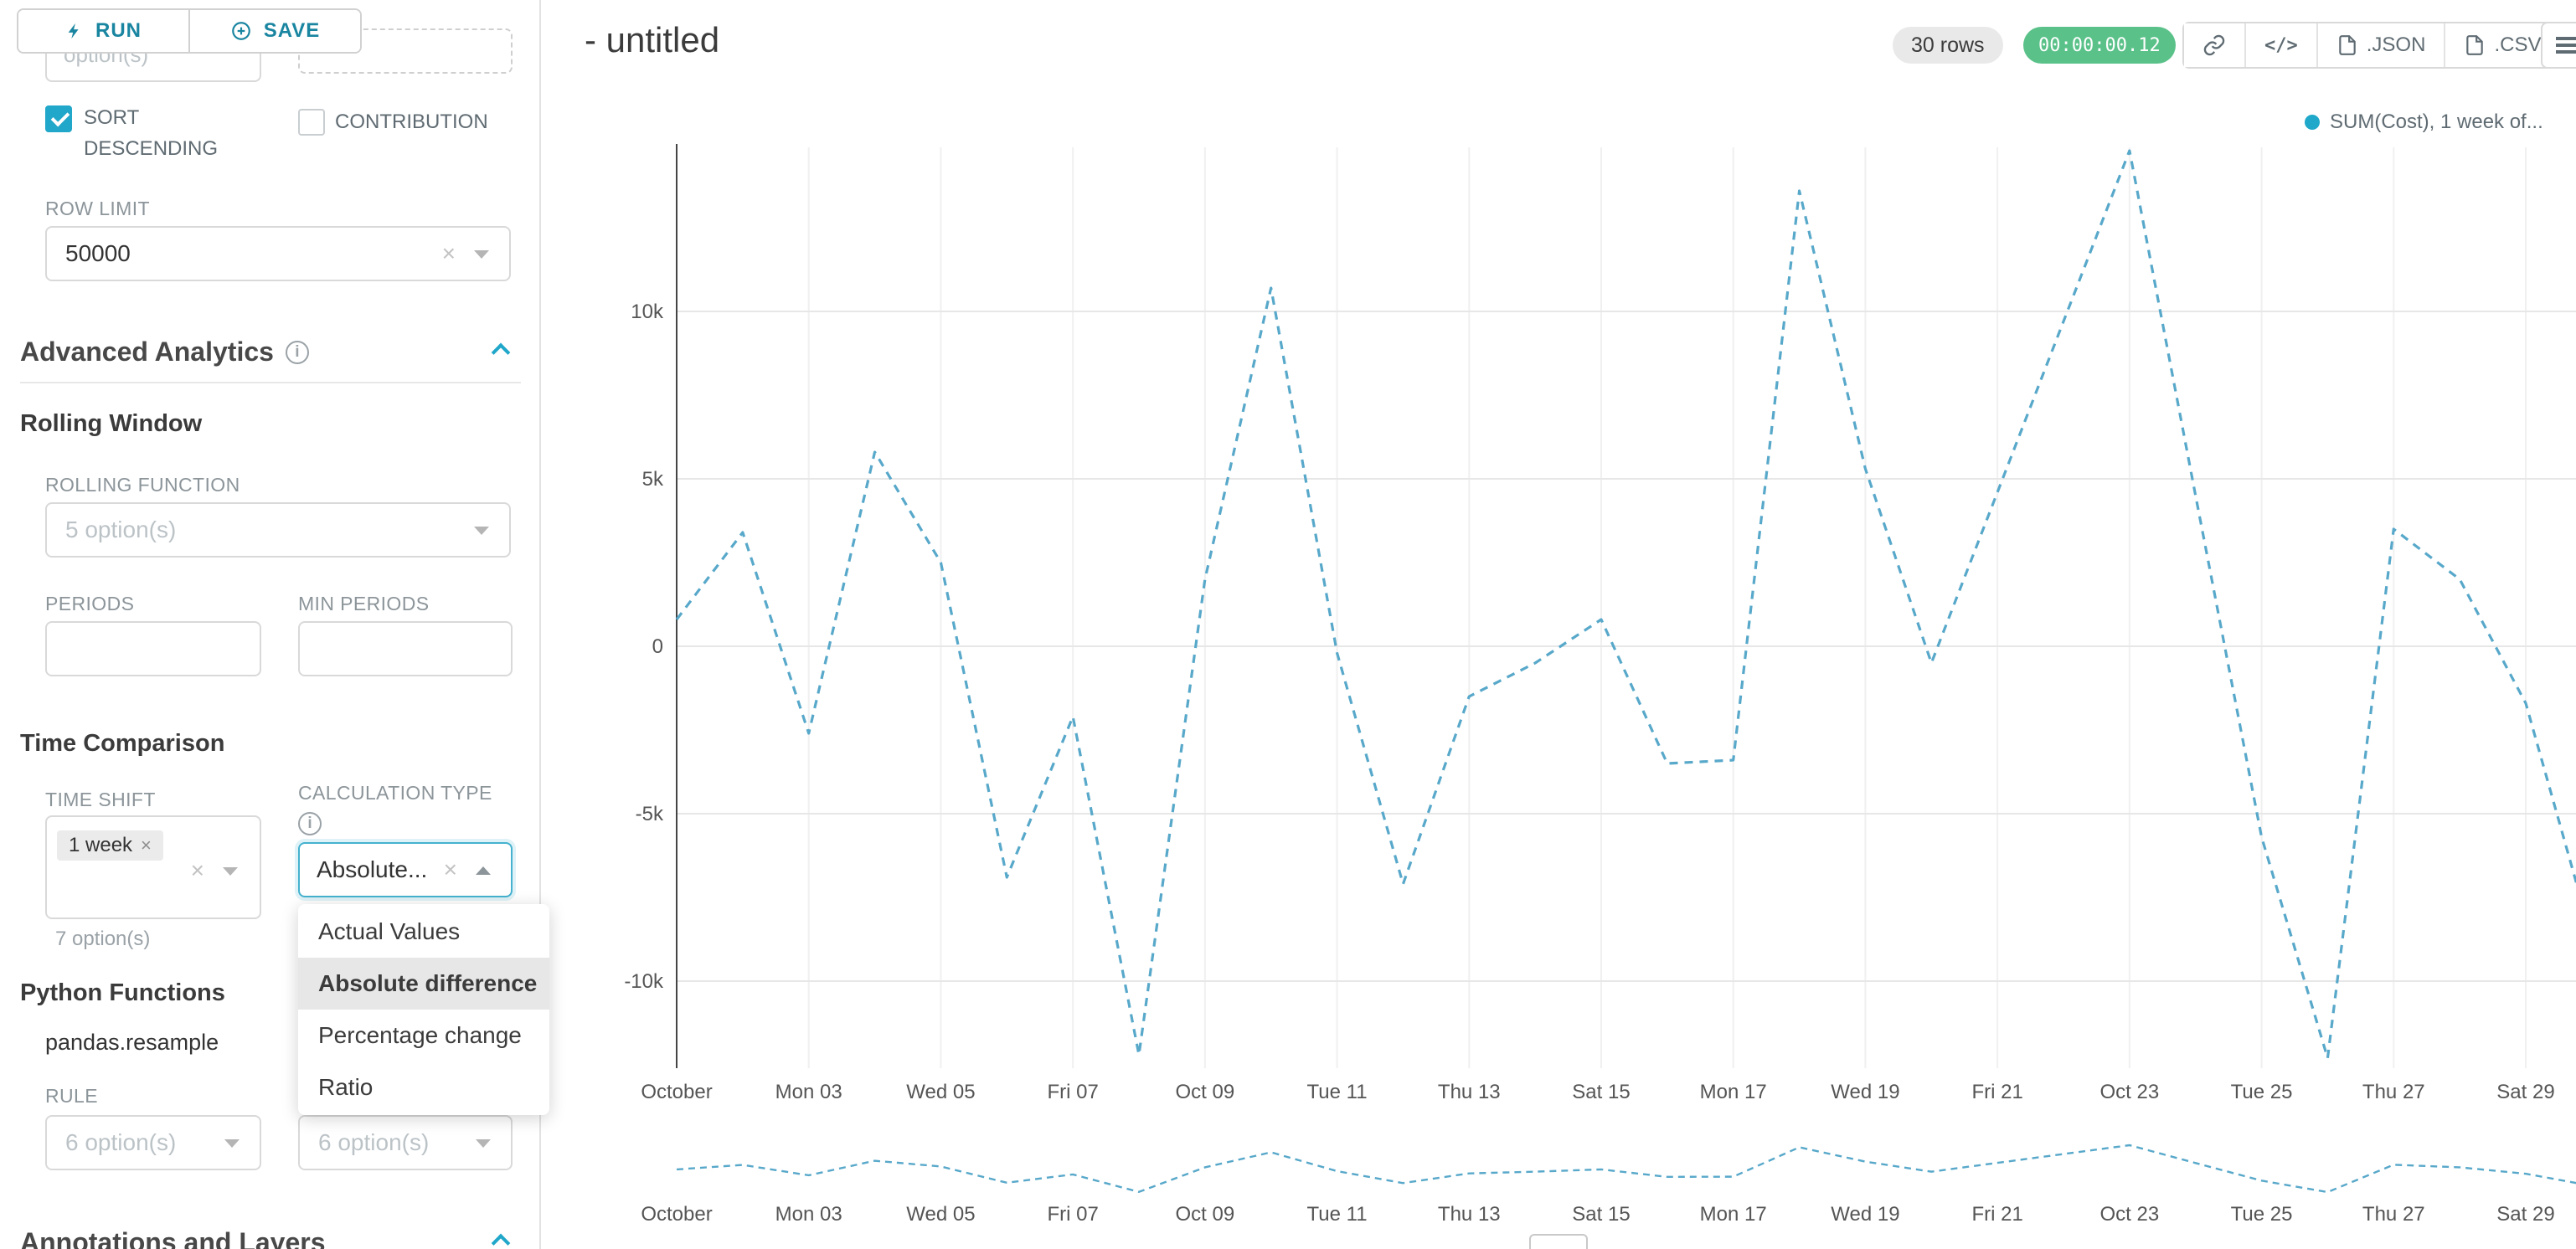 The height and width of the screenshot is (1249, 2576). I want to click on advanced-analytics-header: Advanced Analytics i, so click(270, 352).